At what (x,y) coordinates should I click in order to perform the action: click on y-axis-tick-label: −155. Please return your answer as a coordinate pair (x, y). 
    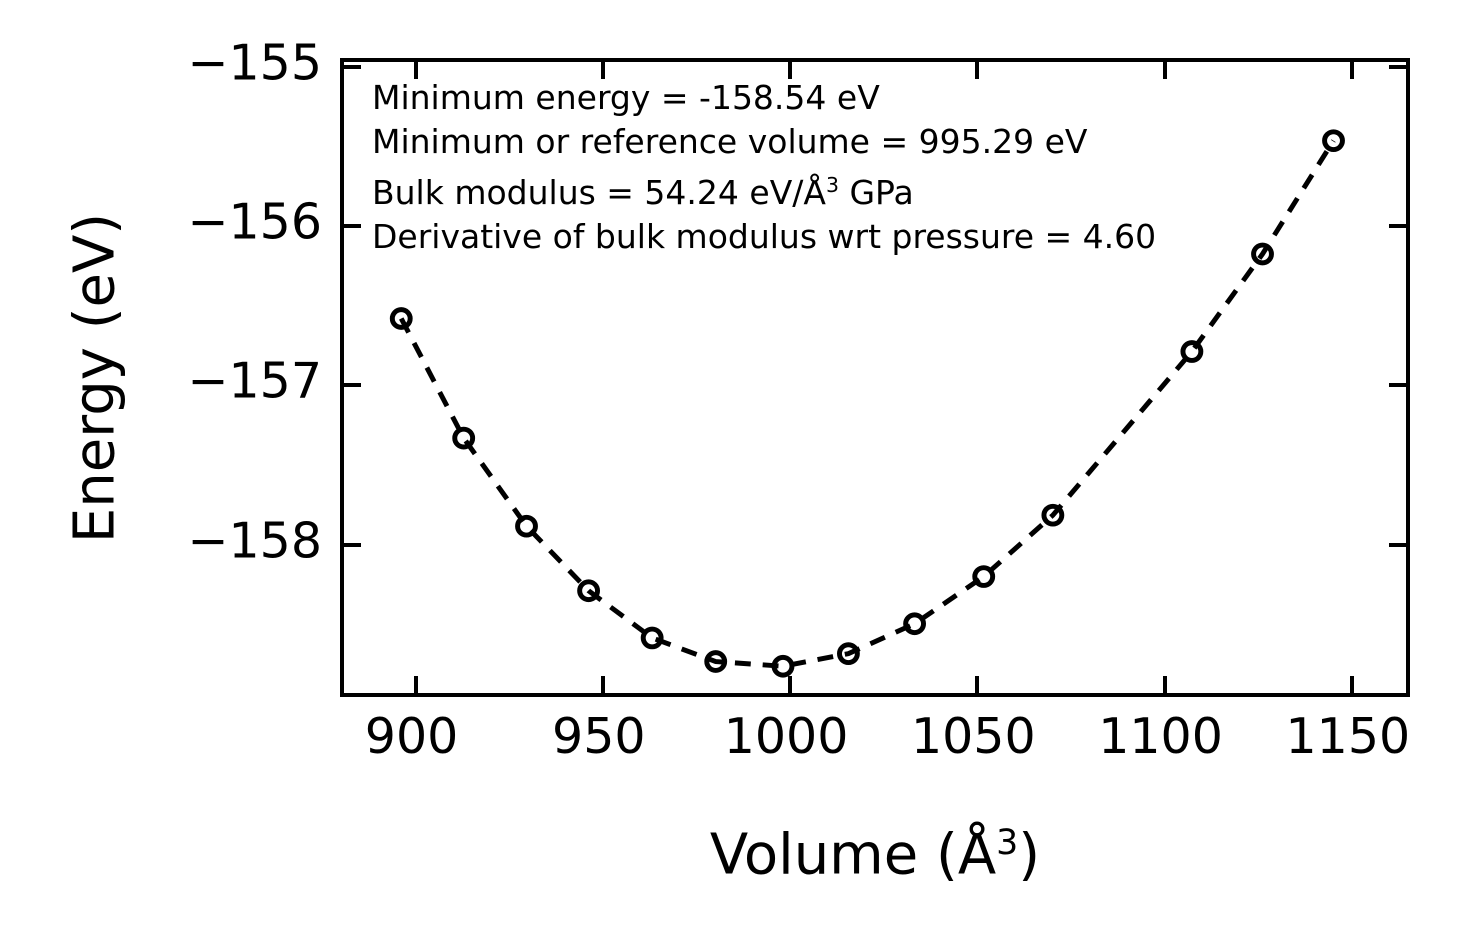
    Looking at the image, I should click on (254, 63).